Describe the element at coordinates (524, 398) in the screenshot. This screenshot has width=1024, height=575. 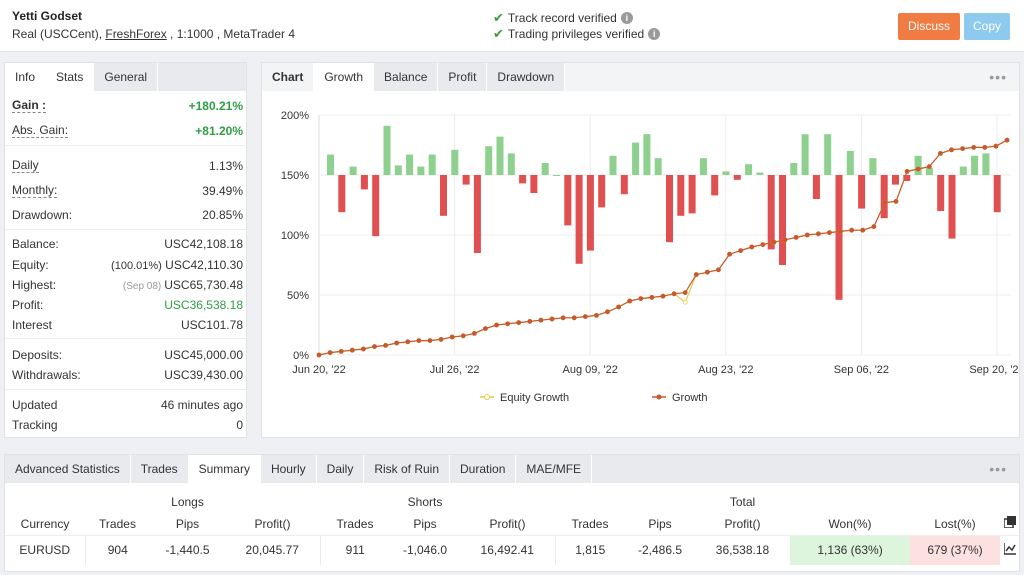
I see `legend-equity-growth: Equity Growth` at that location.